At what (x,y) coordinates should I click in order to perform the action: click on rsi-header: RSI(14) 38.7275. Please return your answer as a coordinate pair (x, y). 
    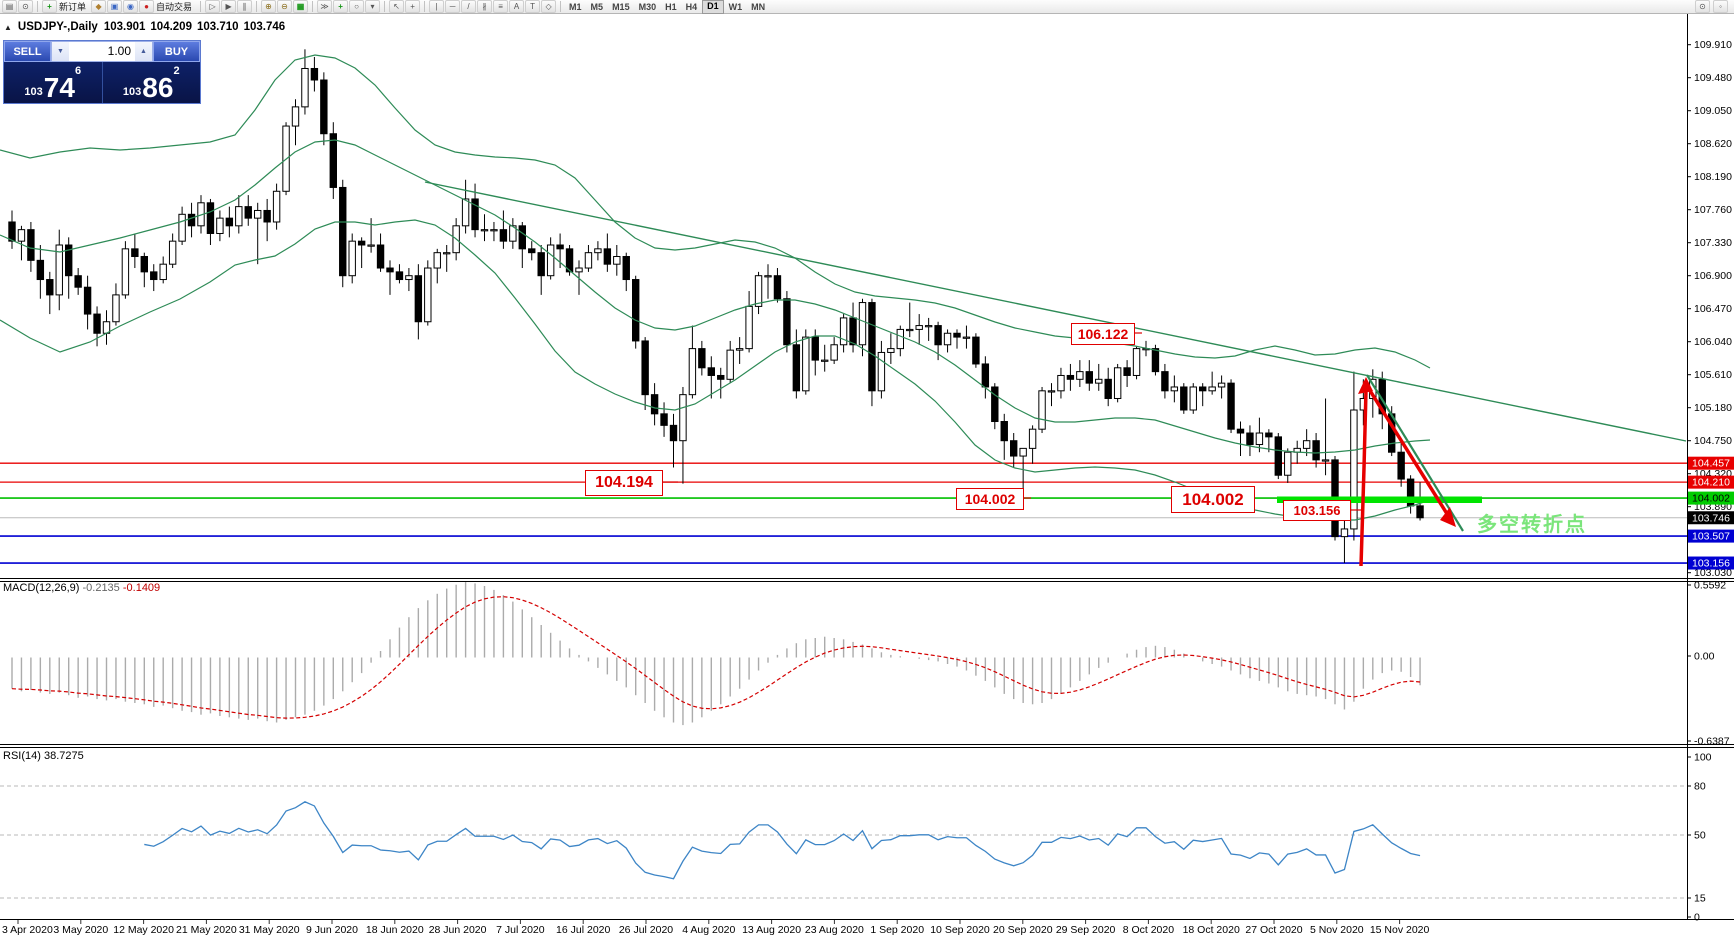
    Looking at the image, I should click on (43, 756).